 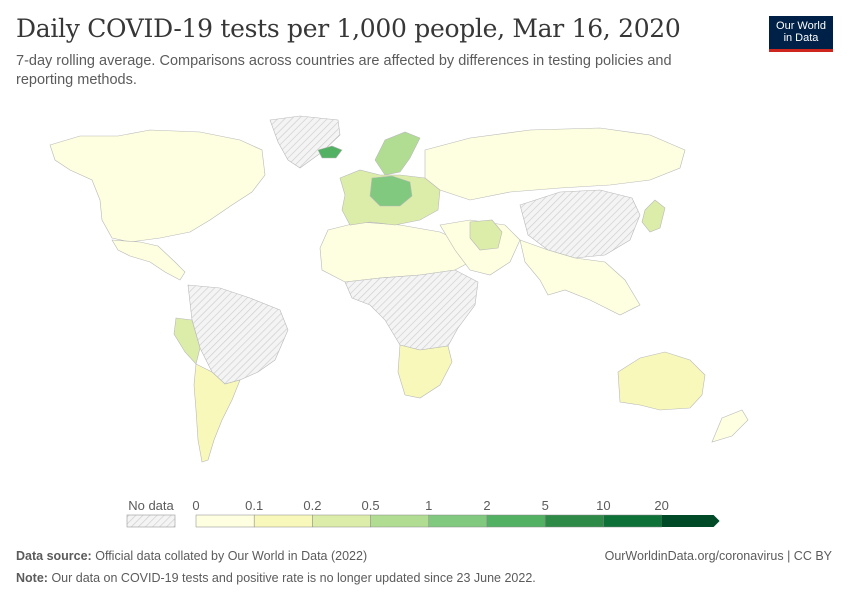 What do you see at coordinates (195, 505) in the screenshot?
I see `legend-tick-label: 0` at bounding box center [195, 505].